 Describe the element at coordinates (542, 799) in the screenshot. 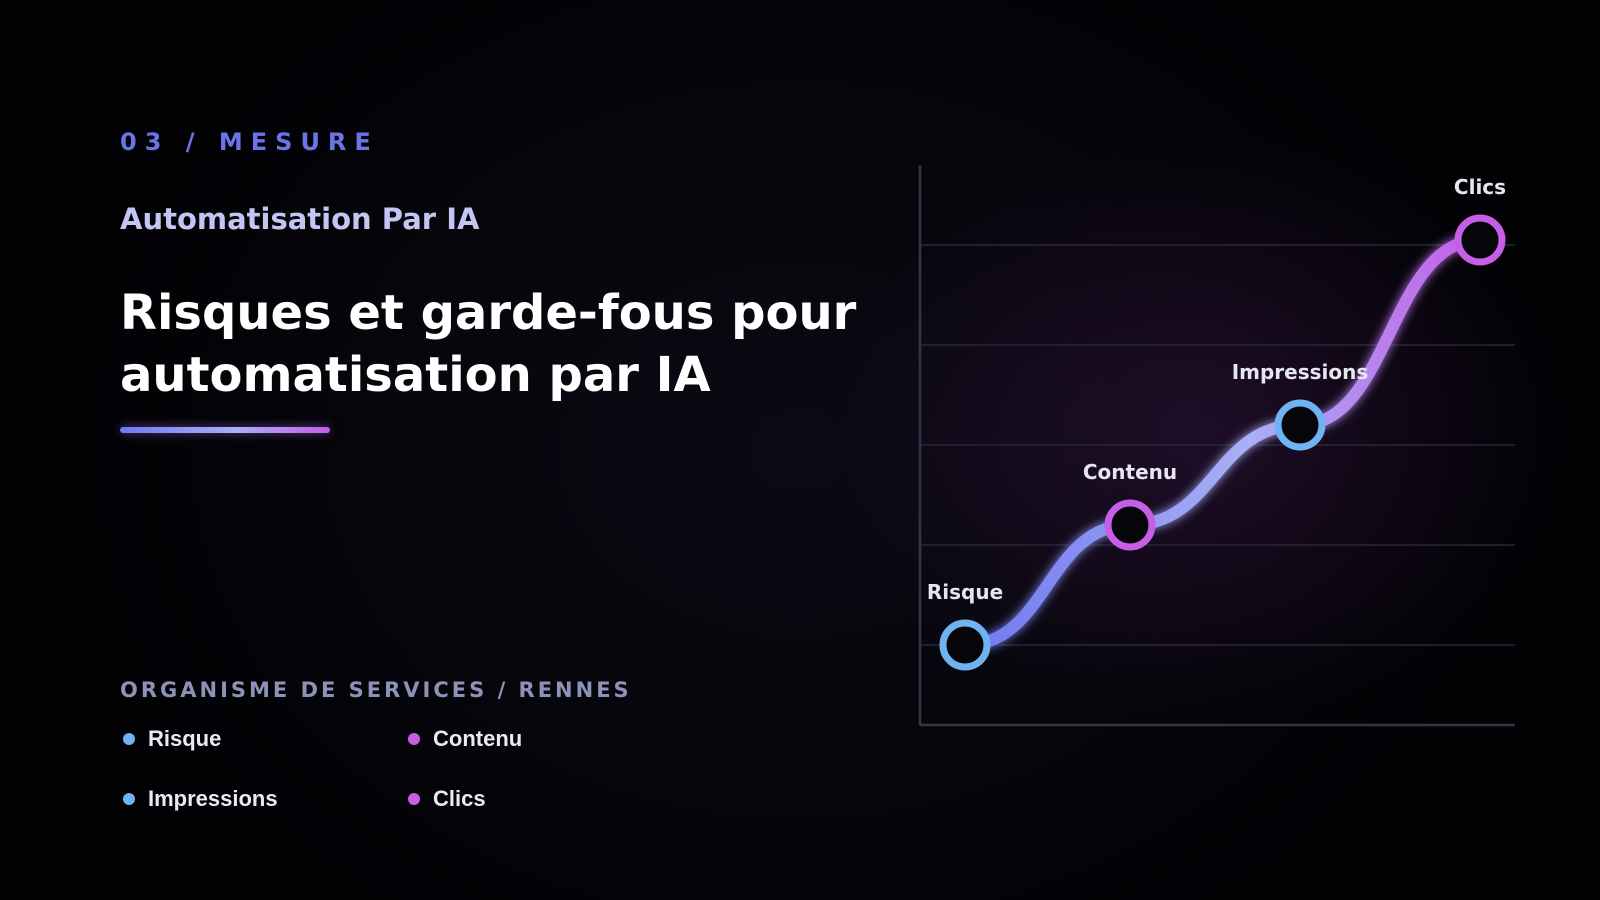

I see `legend-item-clics: Clics` at that location.